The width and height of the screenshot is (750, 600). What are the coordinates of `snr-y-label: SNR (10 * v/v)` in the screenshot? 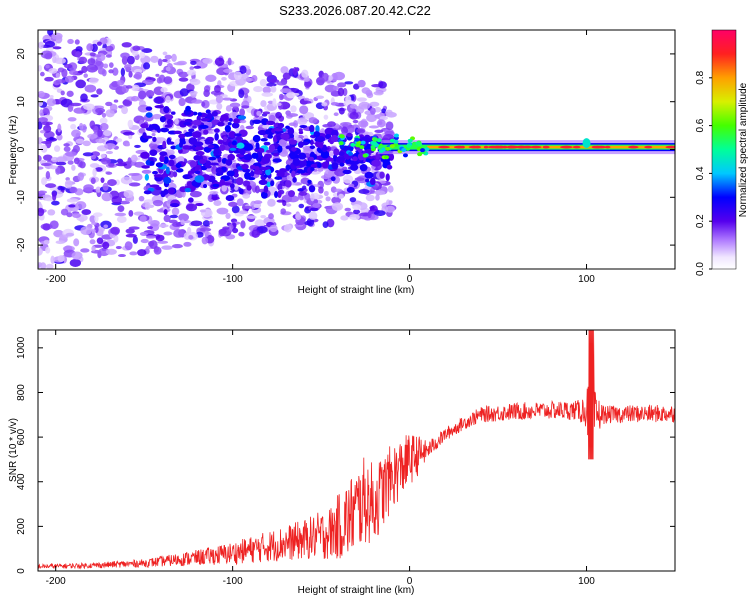 It's located at (13, 450).